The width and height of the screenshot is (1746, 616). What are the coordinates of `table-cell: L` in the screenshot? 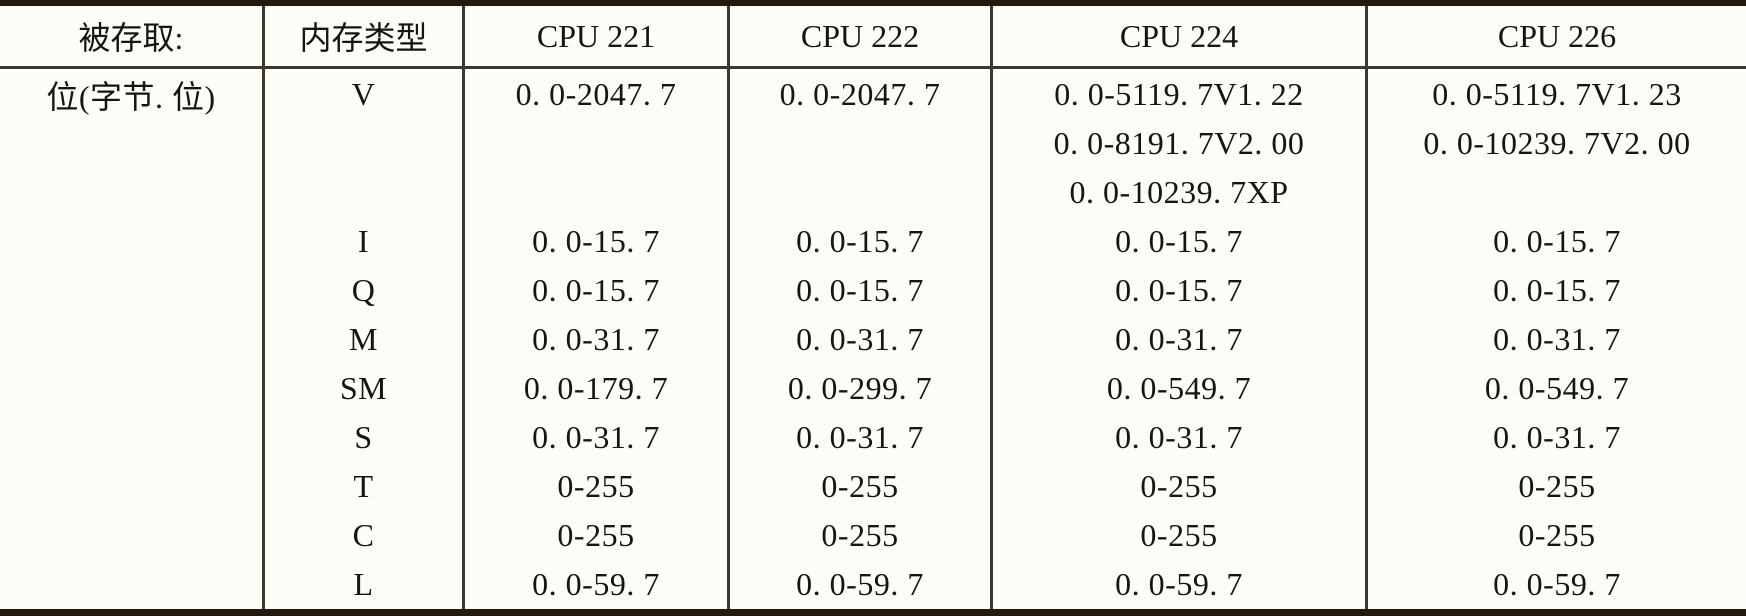 It's located at (363, 584).